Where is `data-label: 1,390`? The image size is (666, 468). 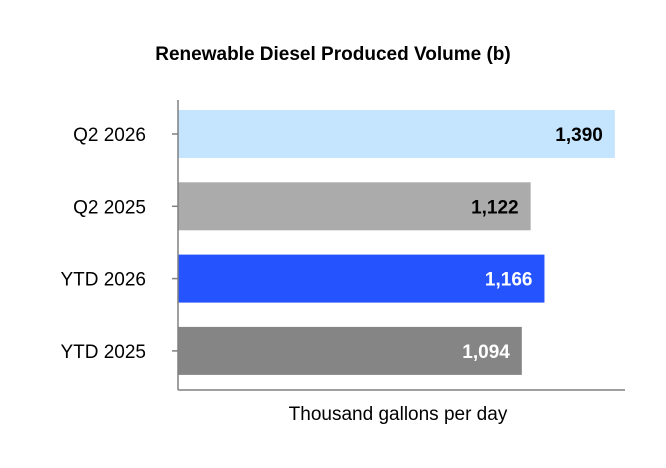 data-label: 1,390 is located at coordinates (579, 135).